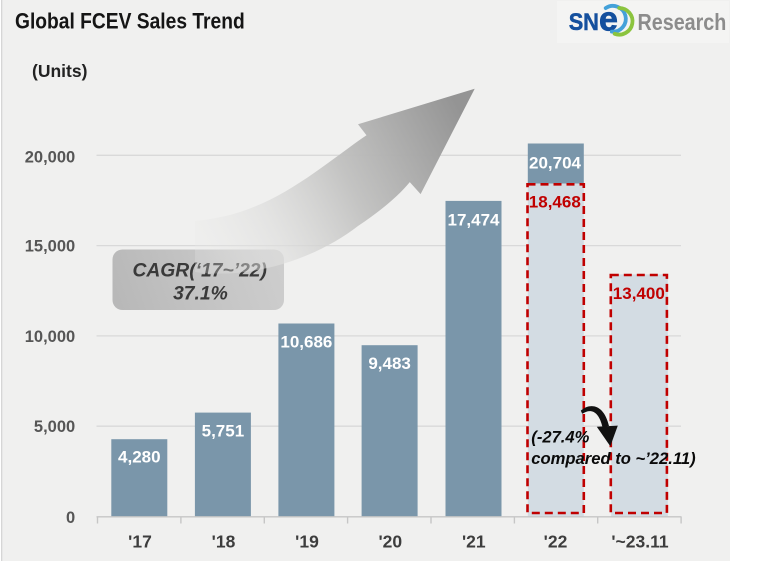 The height and width of the screenshot is (561, 760). Describe the element at coordinates (608, 19) in the screenshot. I see `svg-text: e` at that location.